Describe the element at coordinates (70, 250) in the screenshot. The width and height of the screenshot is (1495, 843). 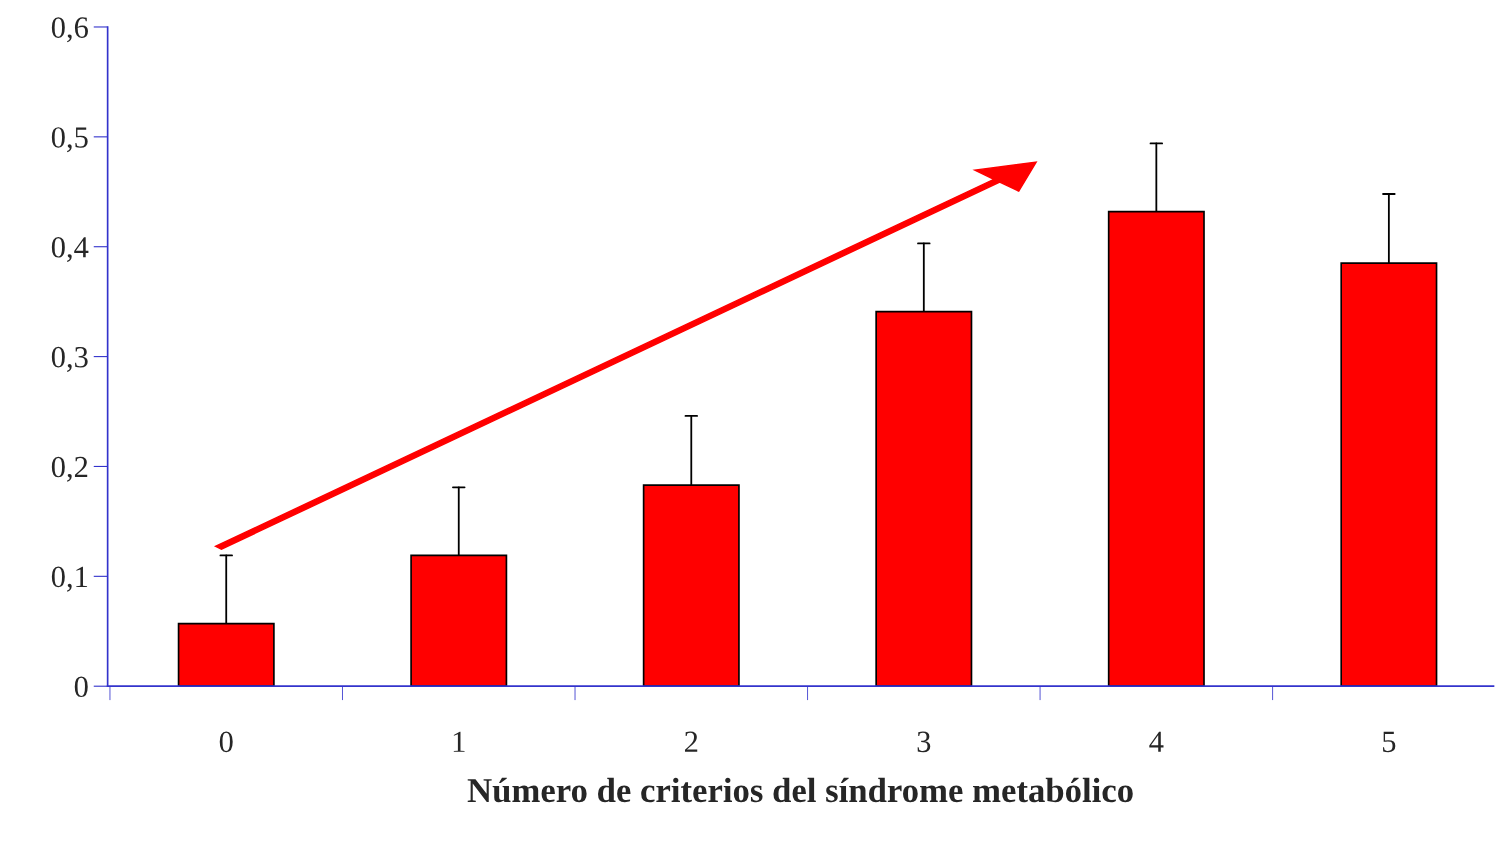
I see `y-tick-label: 0,4` at that location.